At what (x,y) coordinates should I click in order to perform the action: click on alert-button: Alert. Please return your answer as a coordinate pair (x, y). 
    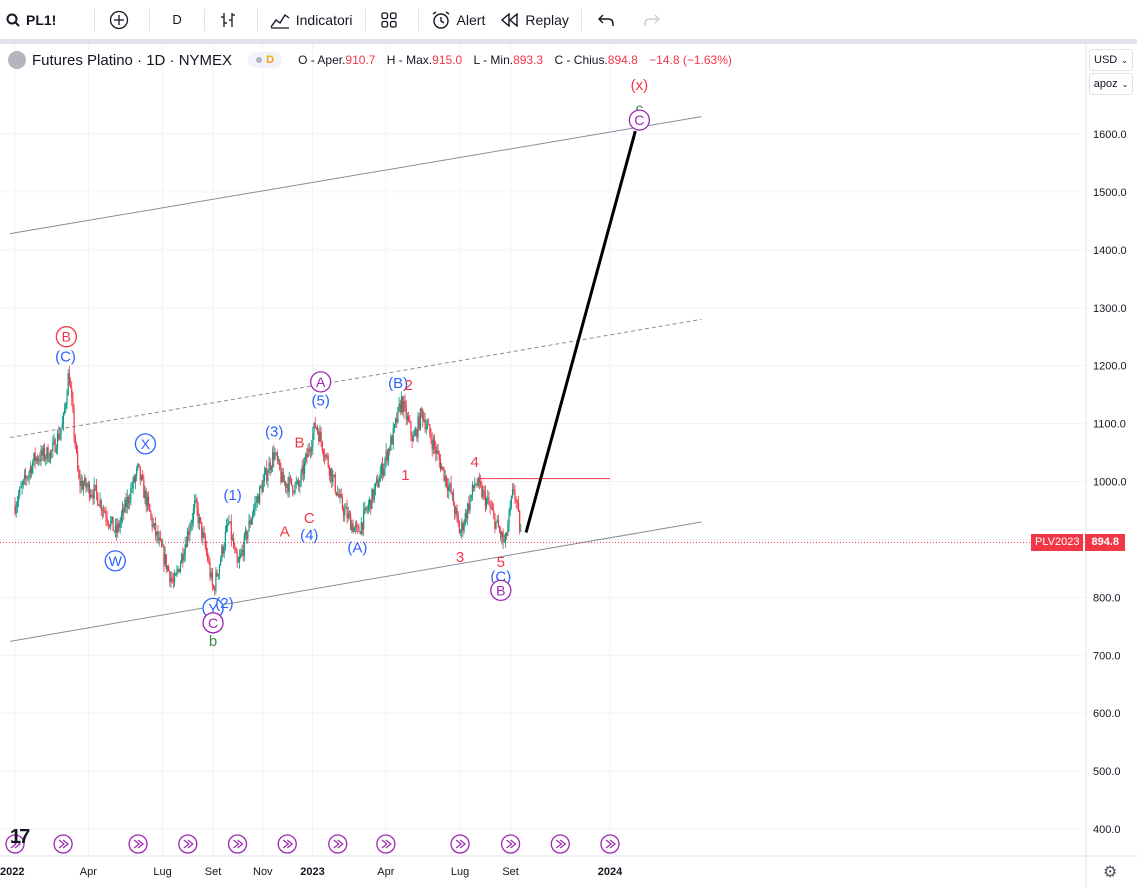
    Looking at the image, I should click on (458, 20).